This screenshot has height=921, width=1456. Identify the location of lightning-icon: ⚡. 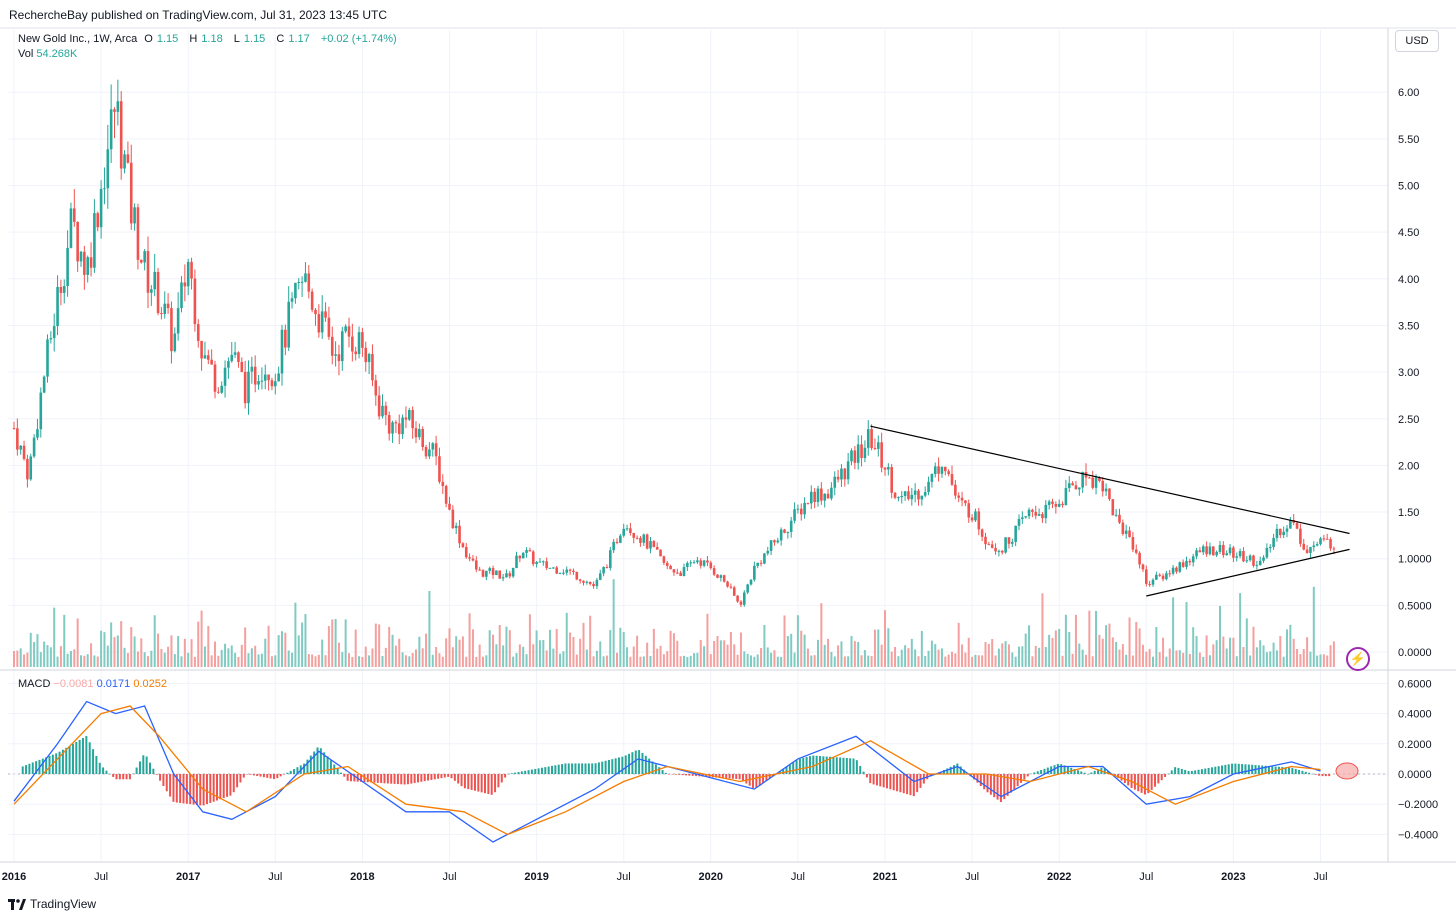
(1358, 659).